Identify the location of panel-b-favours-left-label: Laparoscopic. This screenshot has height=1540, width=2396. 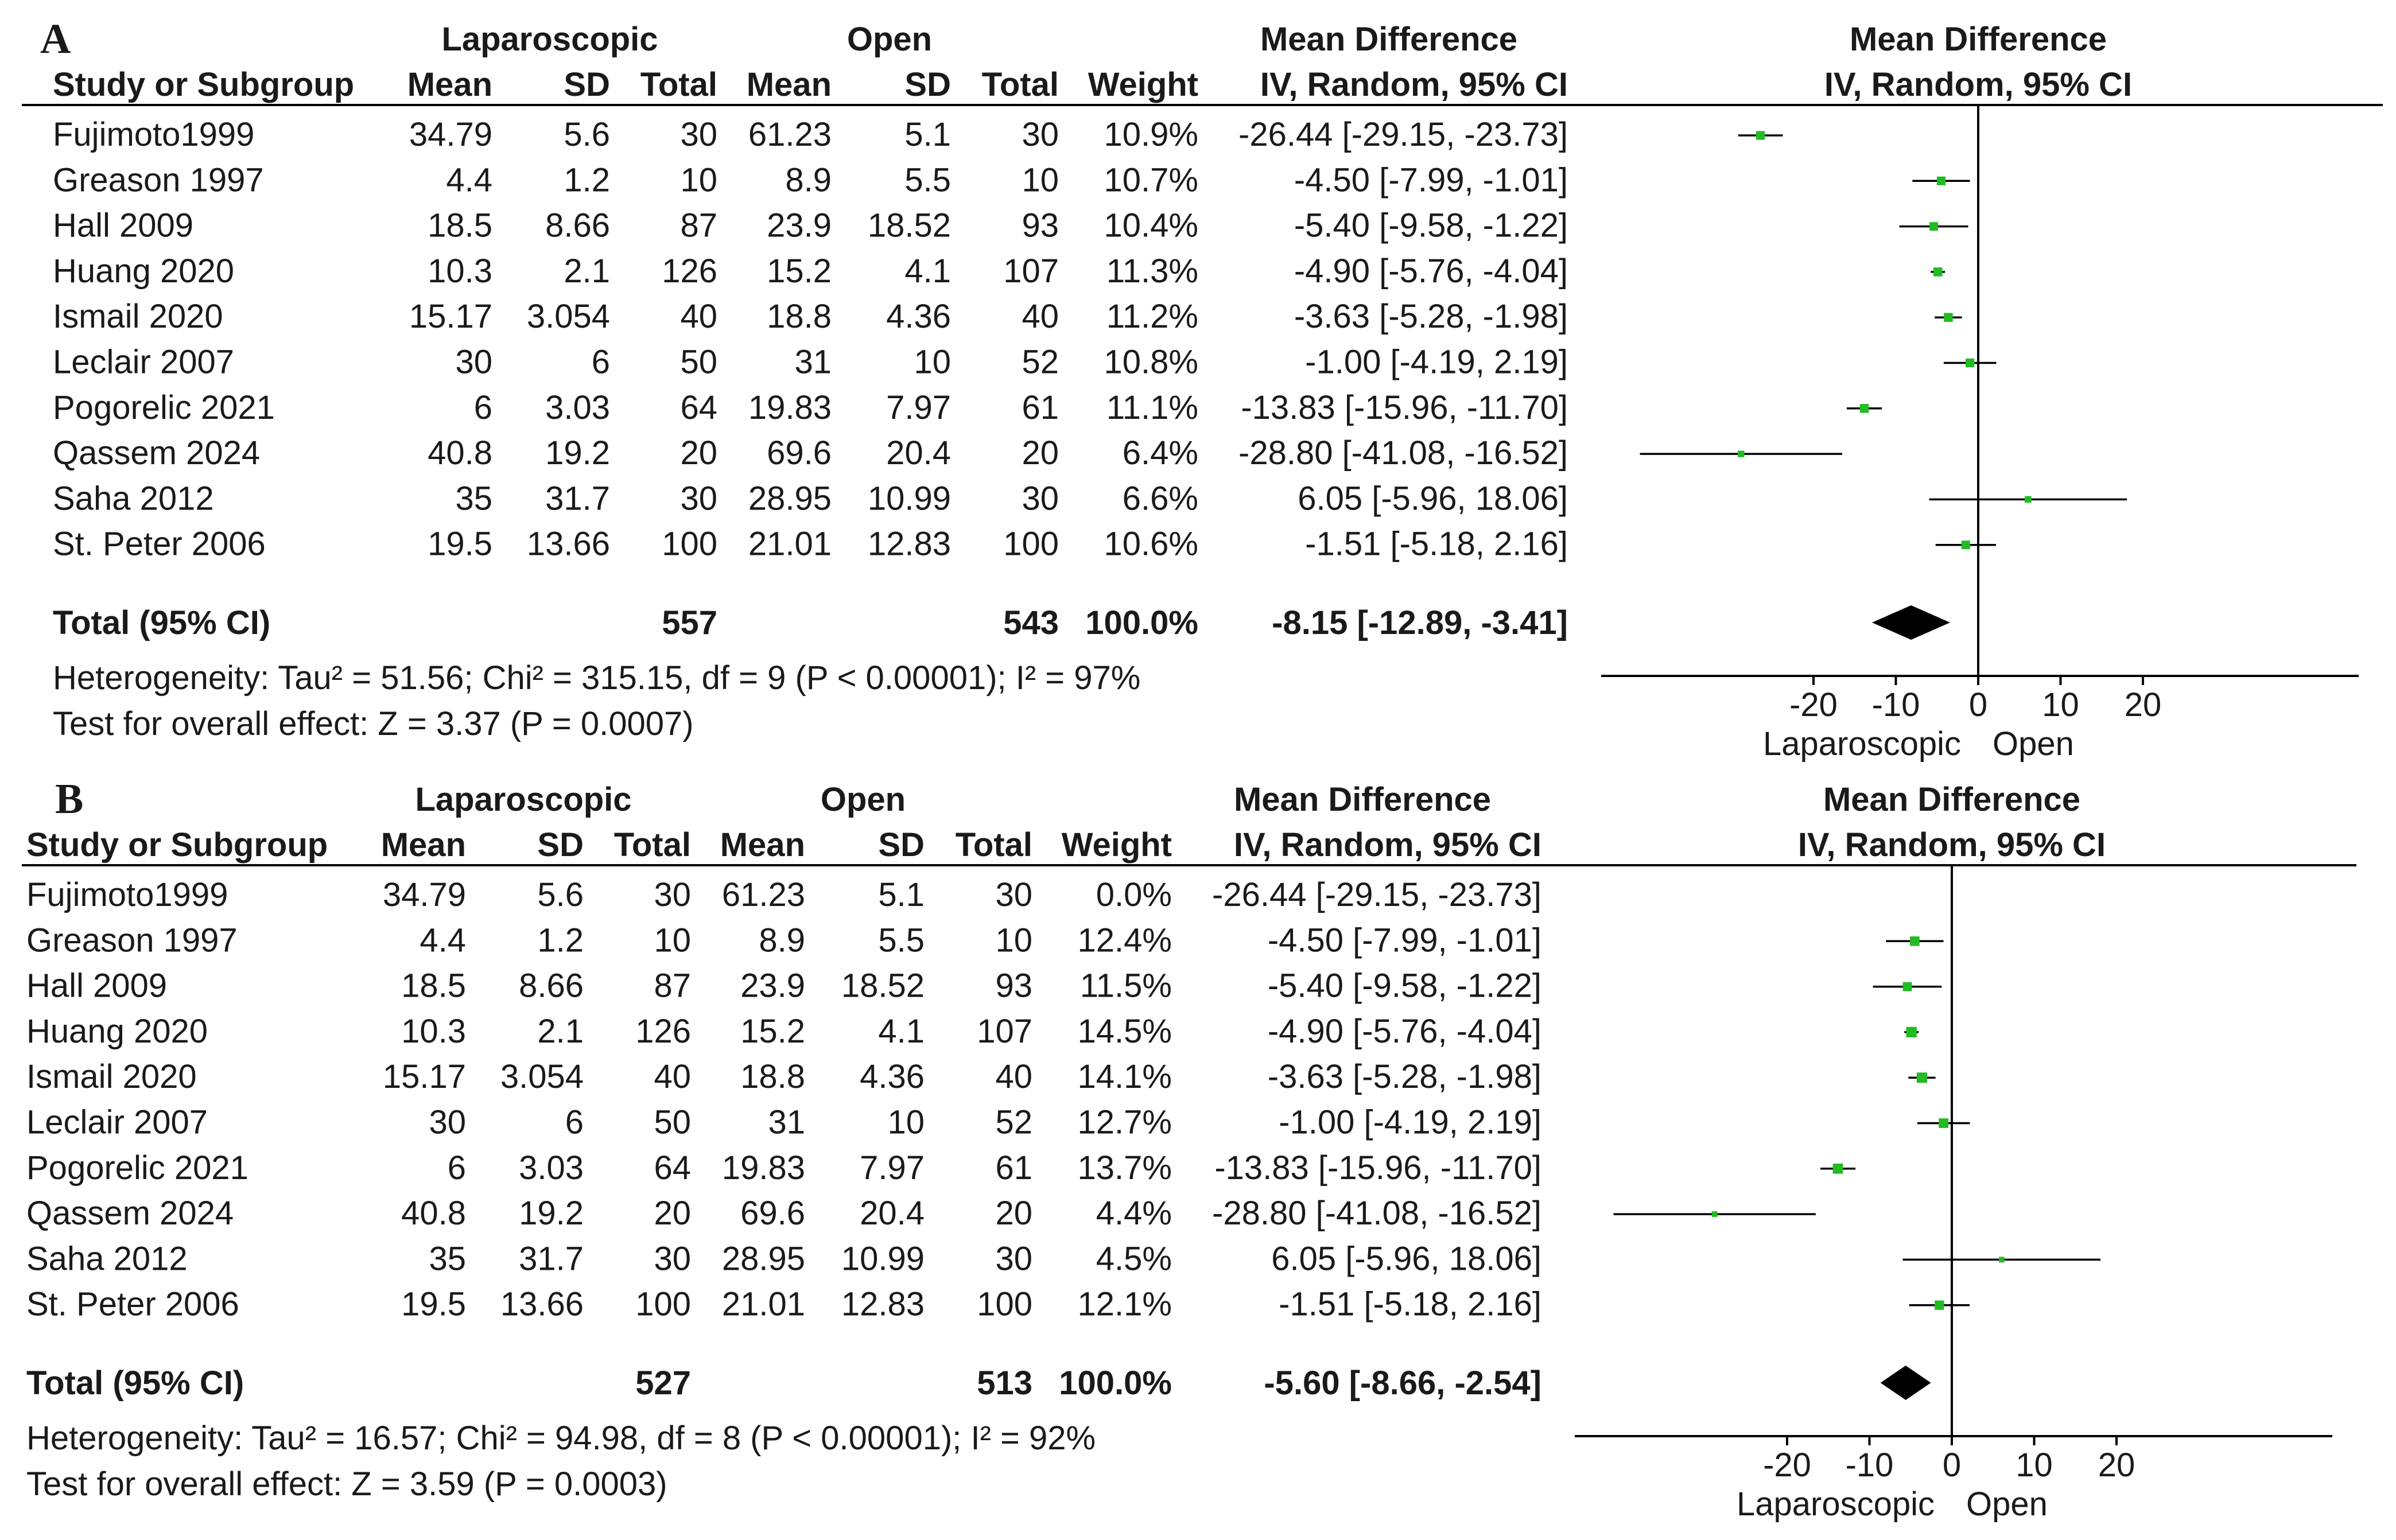
(1836, 1504).